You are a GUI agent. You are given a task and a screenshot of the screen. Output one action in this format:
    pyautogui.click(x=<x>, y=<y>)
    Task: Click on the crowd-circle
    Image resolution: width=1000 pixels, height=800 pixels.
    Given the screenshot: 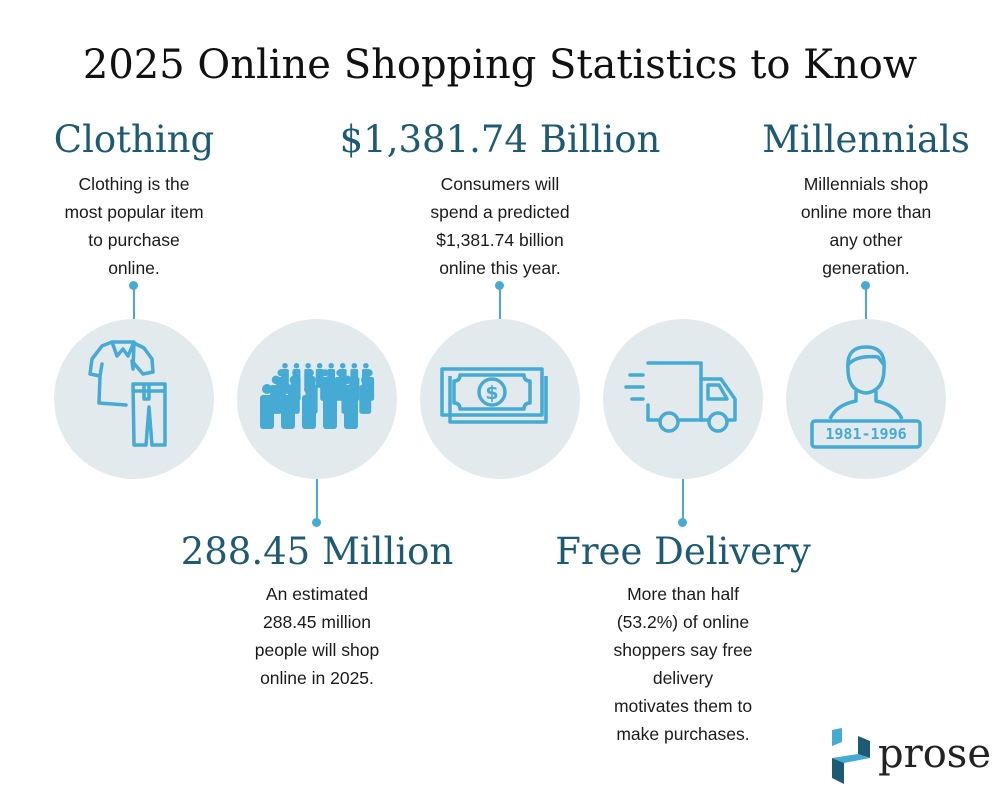 What is the action you would take?
    pyautogui.click(x=317, y=399)
    